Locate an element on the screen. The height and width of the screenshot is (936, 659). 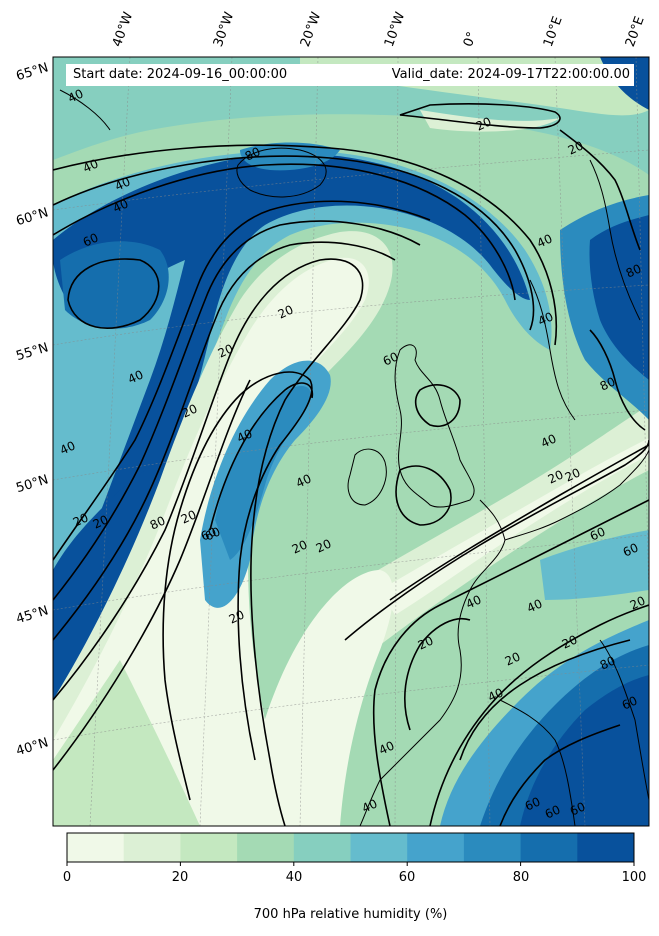
colorbar-tick: 20 is located at coordinates (180, 877).